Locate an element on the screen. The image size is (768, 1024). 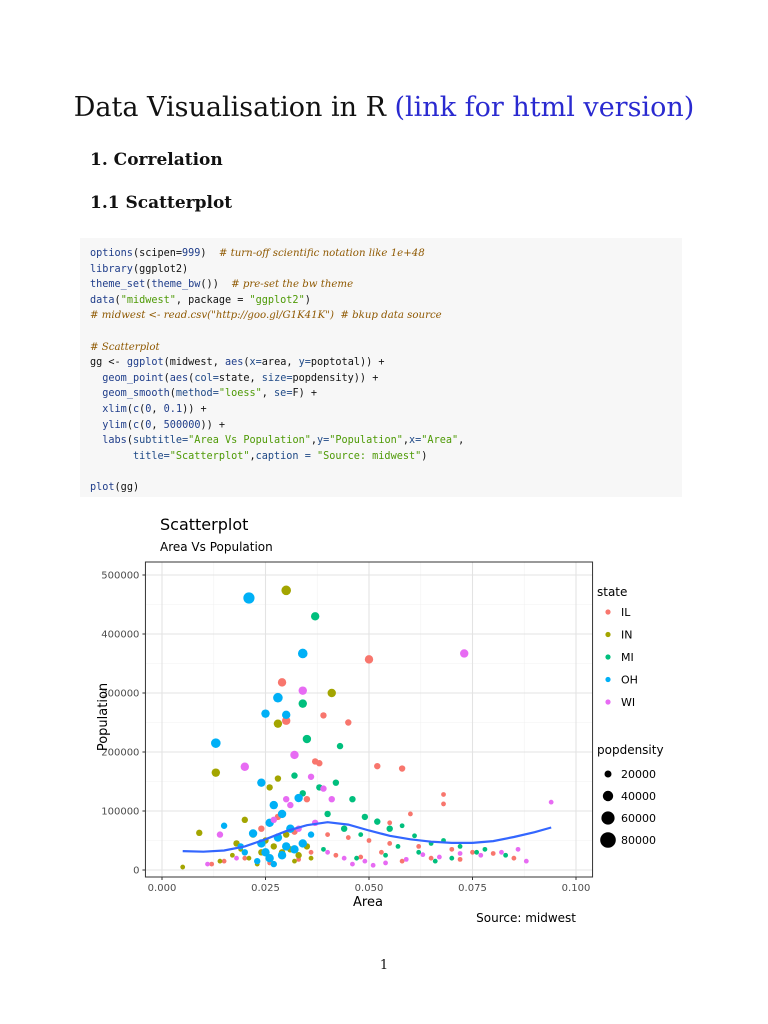
legend-label-il: IL is located at coordinates (626, 612).